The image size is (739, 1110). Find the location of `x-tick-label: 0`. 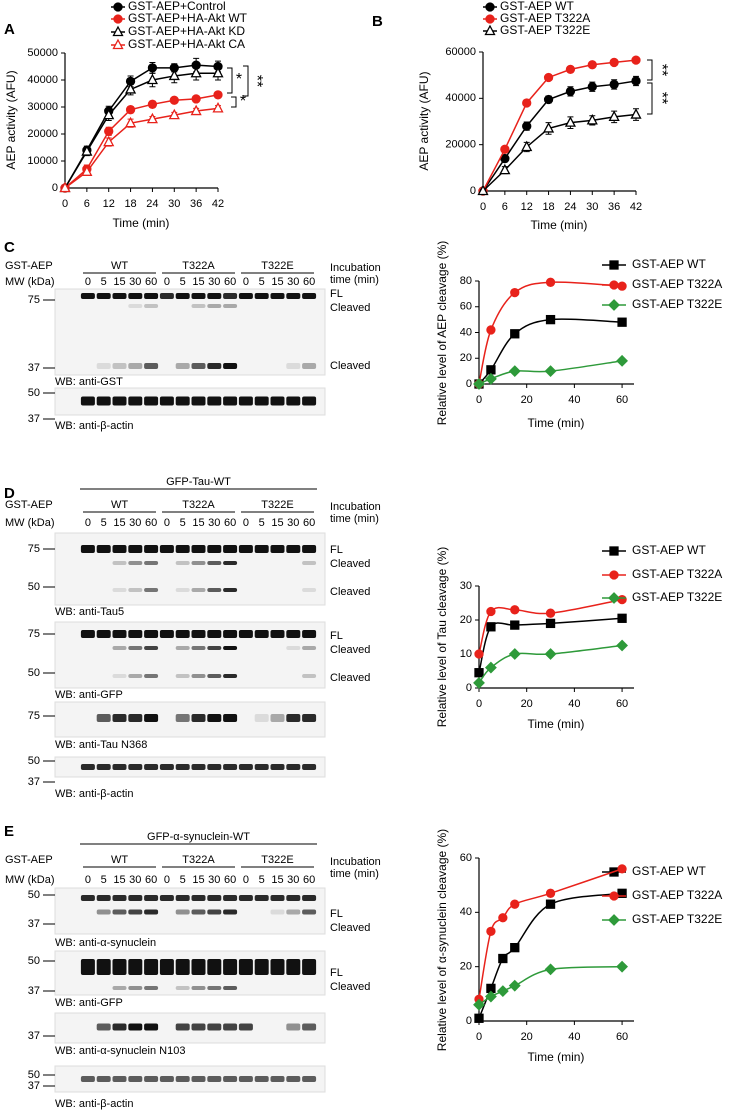

x-tick-label: 0 is located at coordinates (479, 1037).